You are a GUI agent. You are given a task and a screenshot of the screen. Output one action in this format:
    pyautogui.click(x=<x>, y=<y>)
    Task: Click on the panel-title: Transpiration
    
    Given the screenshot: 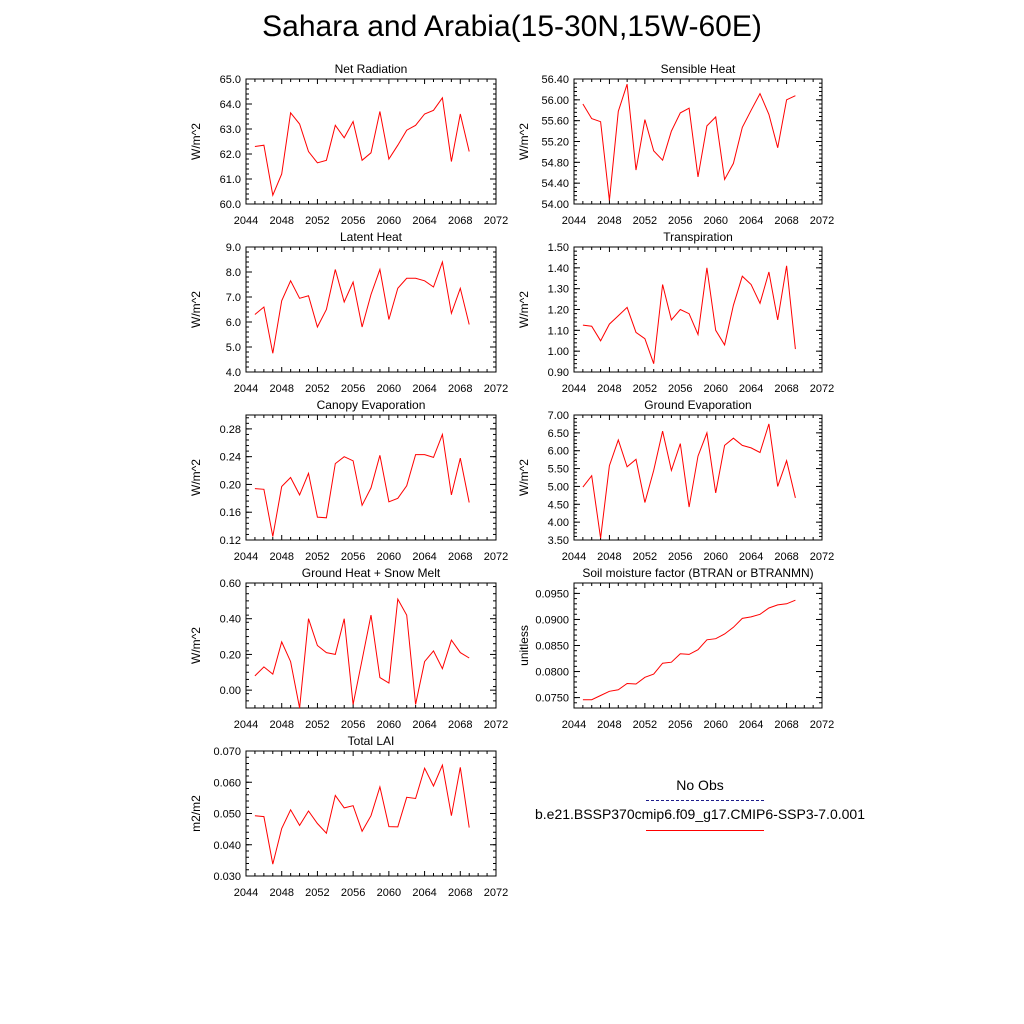 What is the action you would take?
    pyautogui.click(x=698, y=237)
    